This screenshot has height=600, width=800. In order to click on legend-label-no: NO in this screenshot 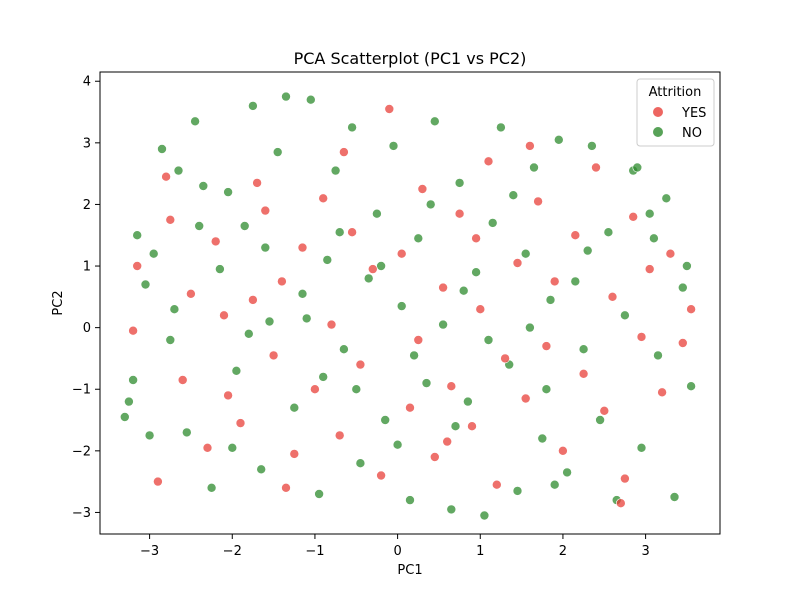, I will do `click(692, 133)`.